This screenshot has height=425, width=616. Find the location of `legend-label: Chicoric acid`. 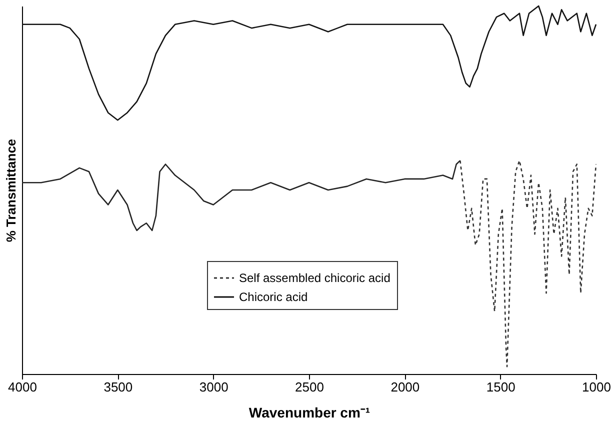

legend-label: Chicoric acid is located at coordinates (273, 297).